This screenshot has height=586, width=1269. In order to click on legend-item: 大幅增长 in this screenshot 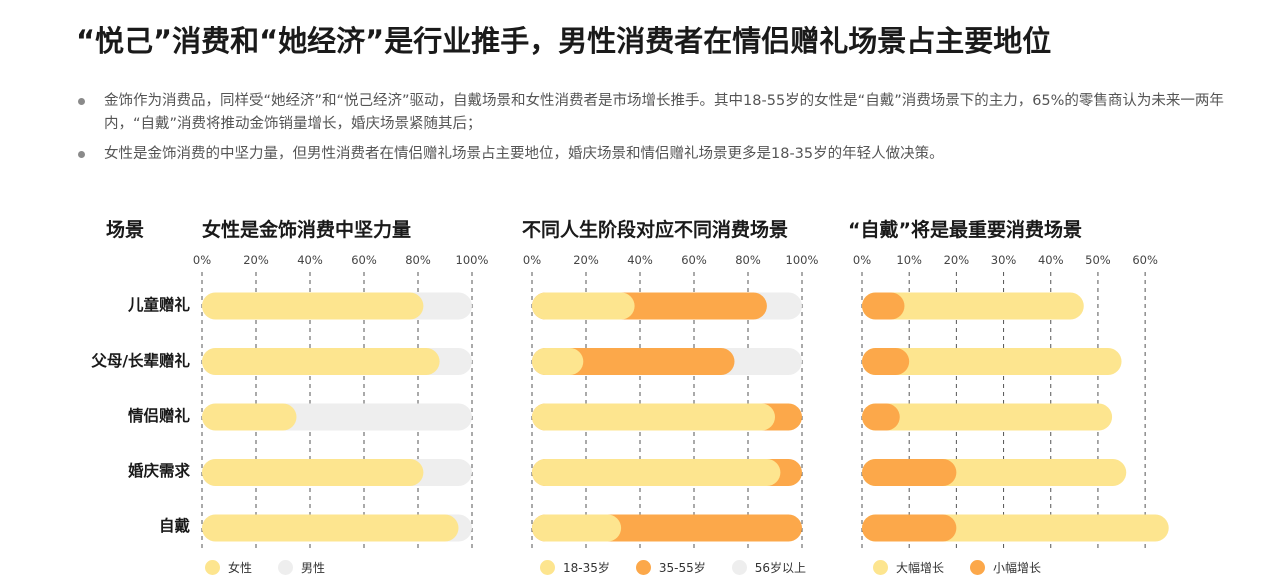, I will do `click(908, 567)`.